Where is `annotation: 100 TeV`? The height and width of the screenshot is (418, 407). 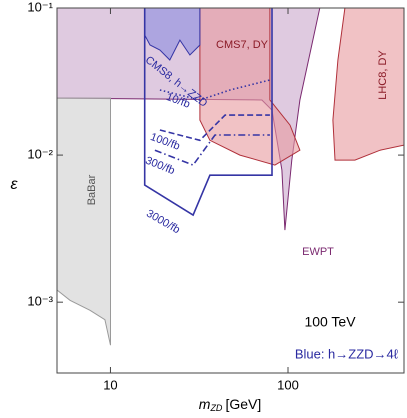
annotation: 100 TeV is located at coordinates (330, 322).